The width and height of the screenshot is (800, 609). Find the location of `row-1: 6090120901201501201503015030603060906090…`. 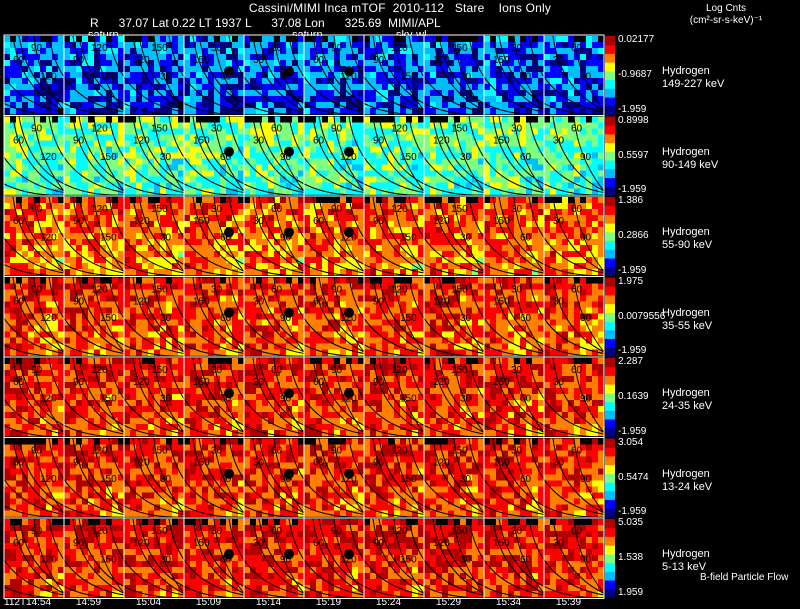

row-1: 6090120901201501201503015030603060906090… is located at coordinates (311, 156).